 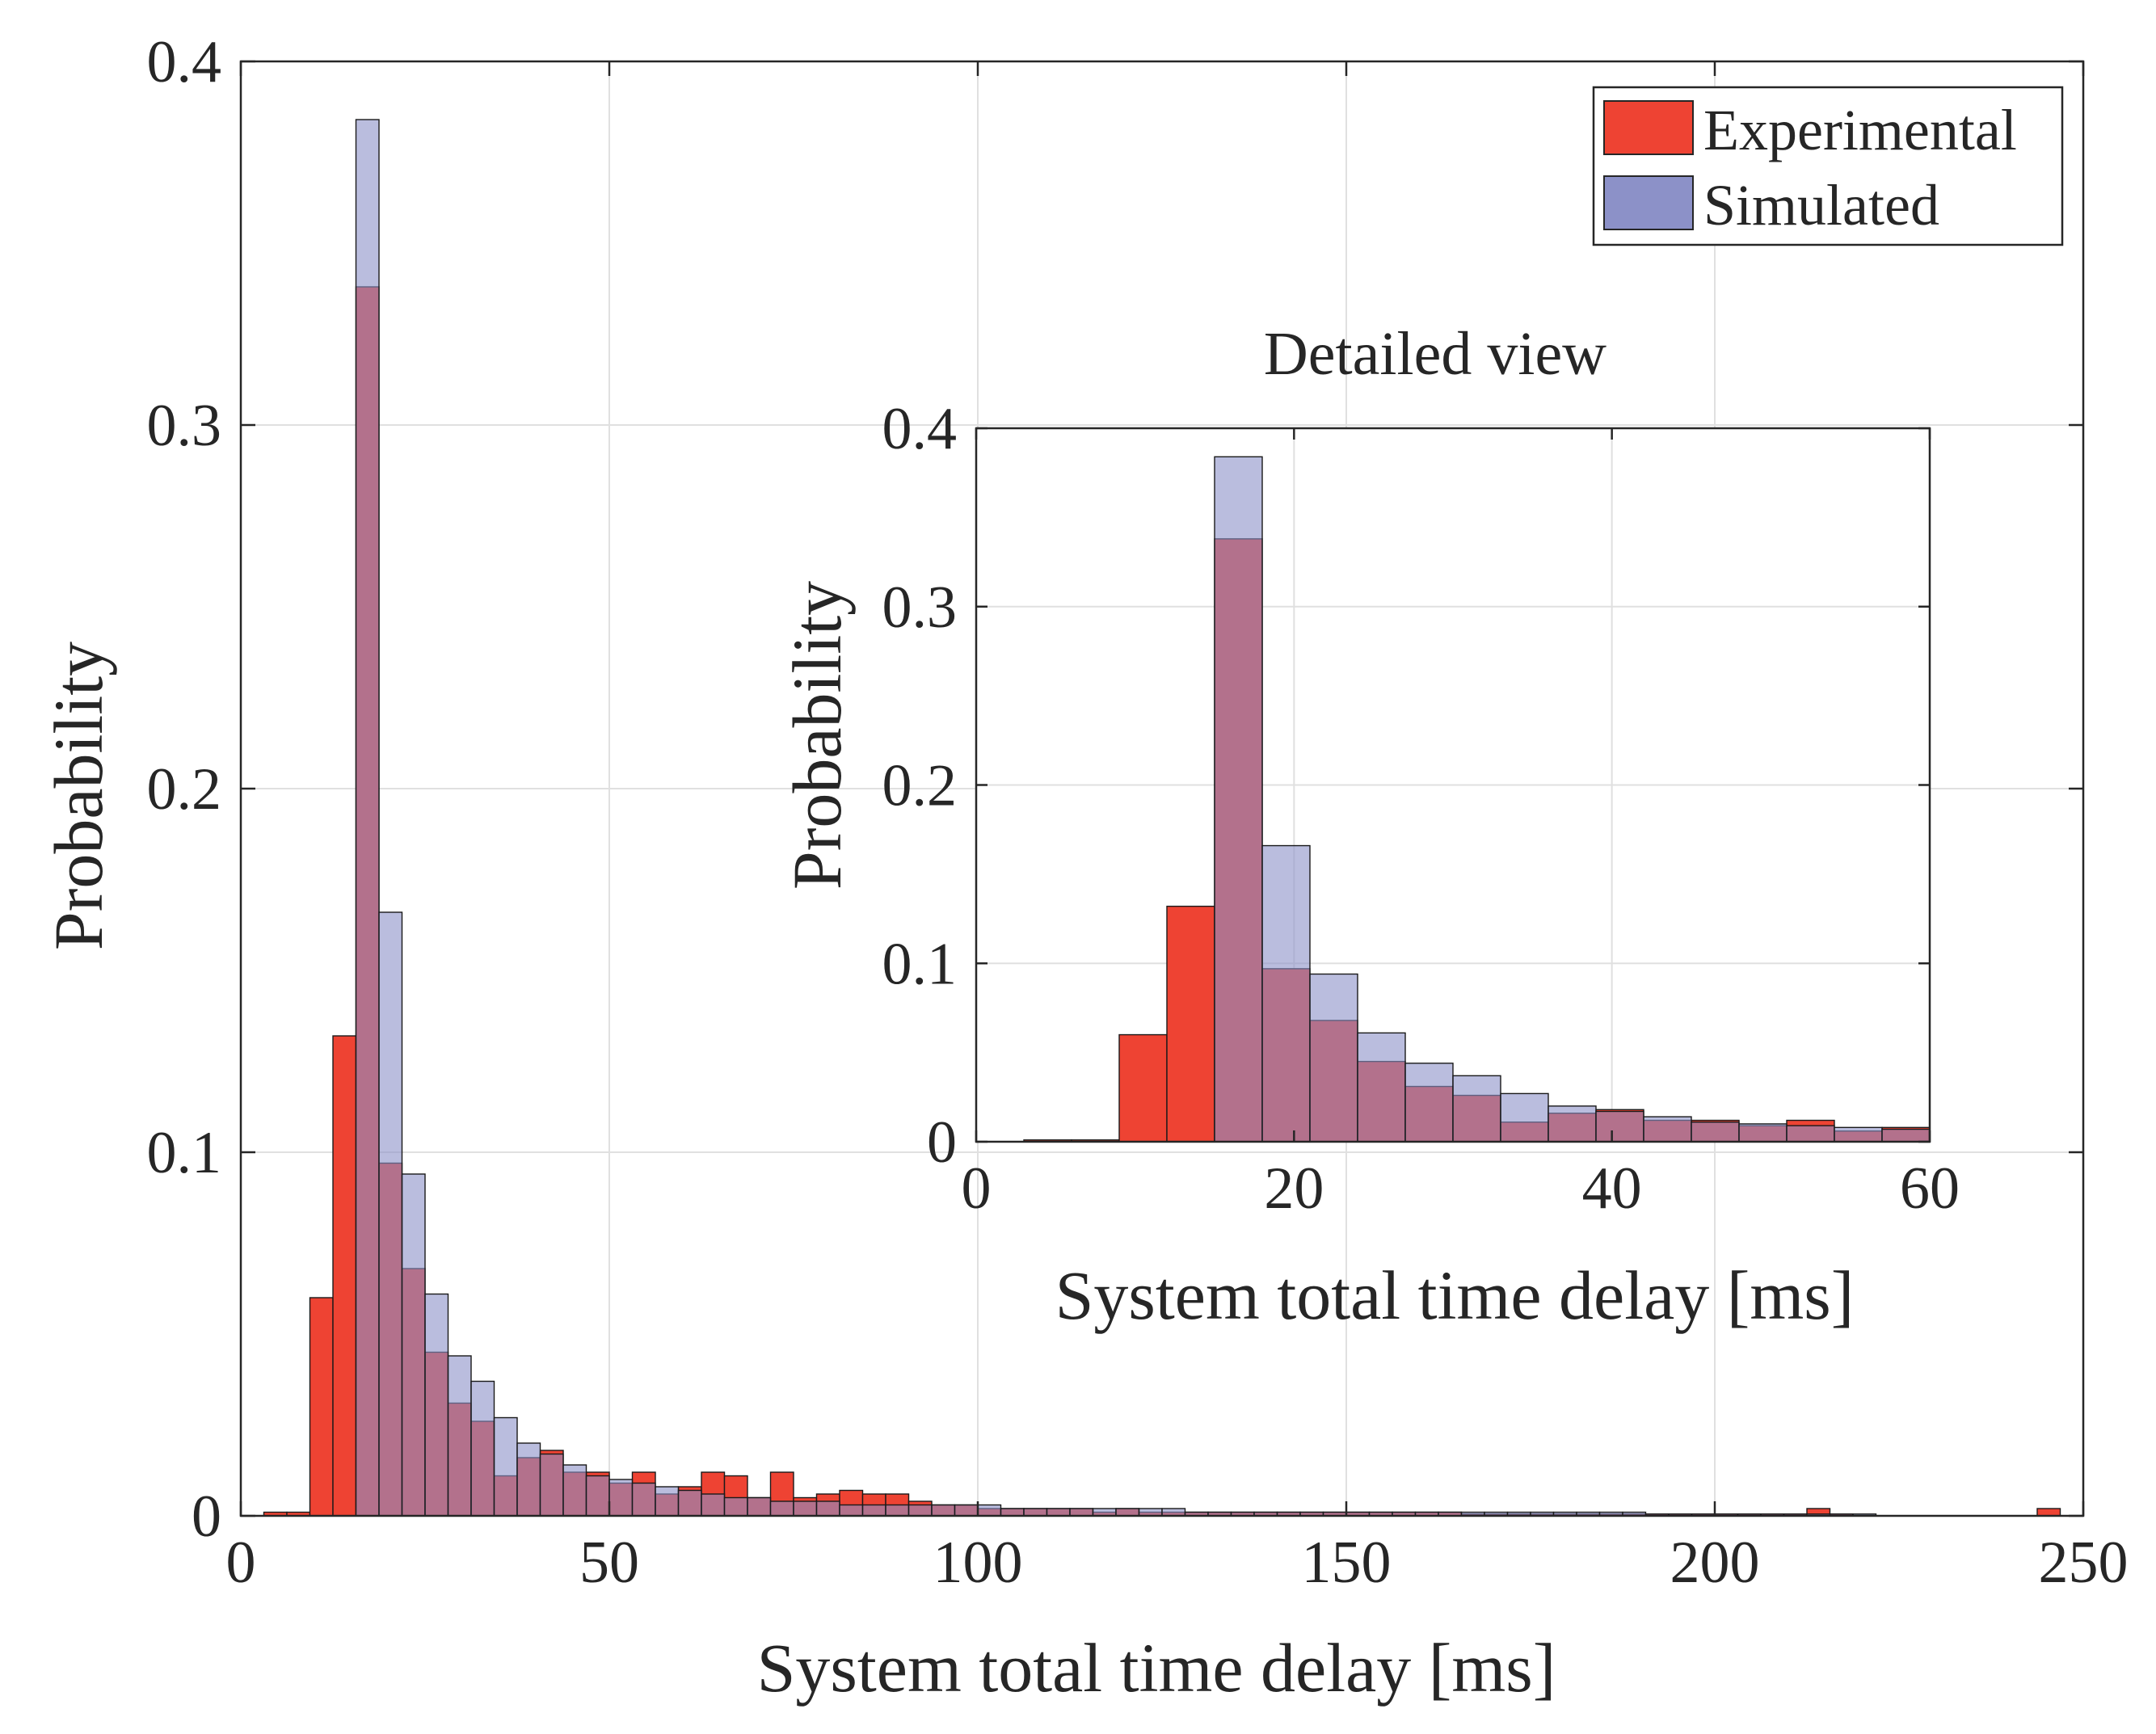 I want to click on inset-ytick-label-0: 0, so click(x=942, y=1142).